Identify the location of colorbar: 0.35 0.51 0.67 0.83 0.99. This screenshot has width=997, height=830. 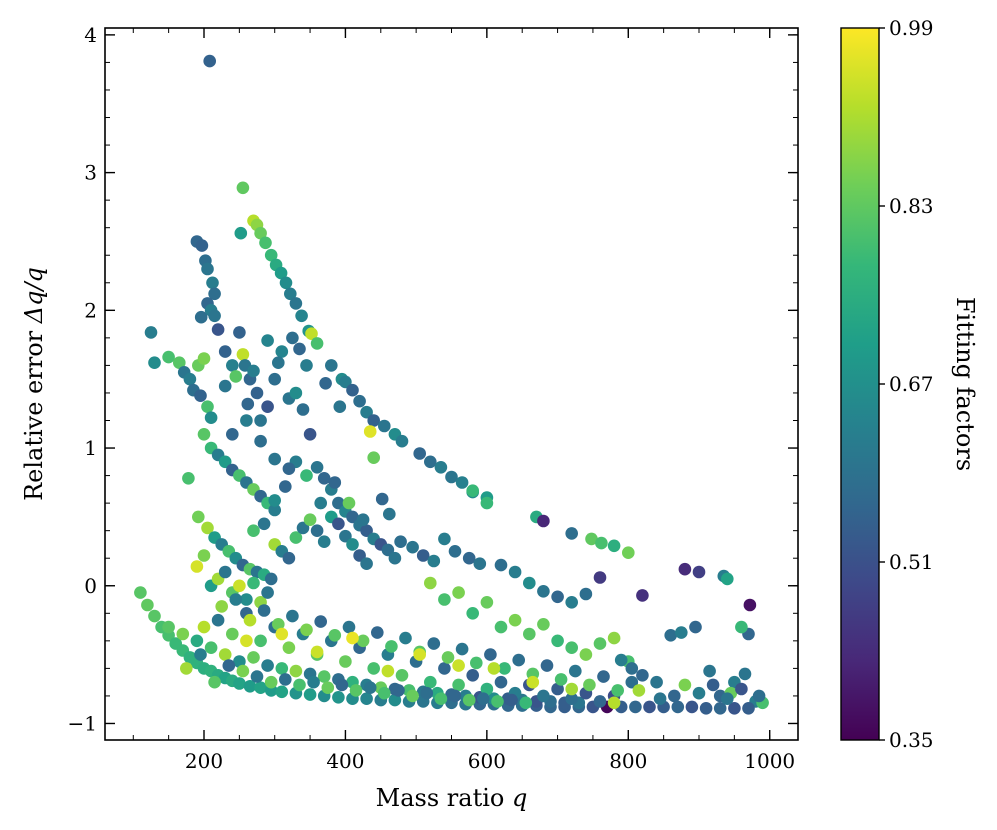
(887, 384).